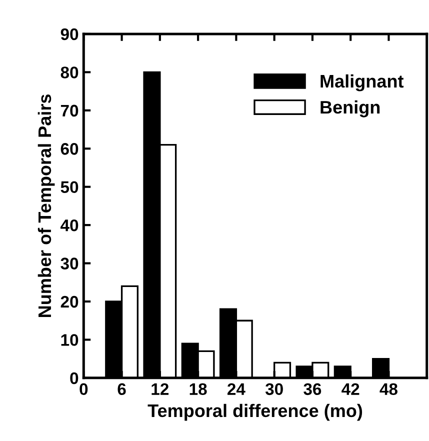  I want to click on x-axis-title: Temporal difference (mo), so click(255, 412).